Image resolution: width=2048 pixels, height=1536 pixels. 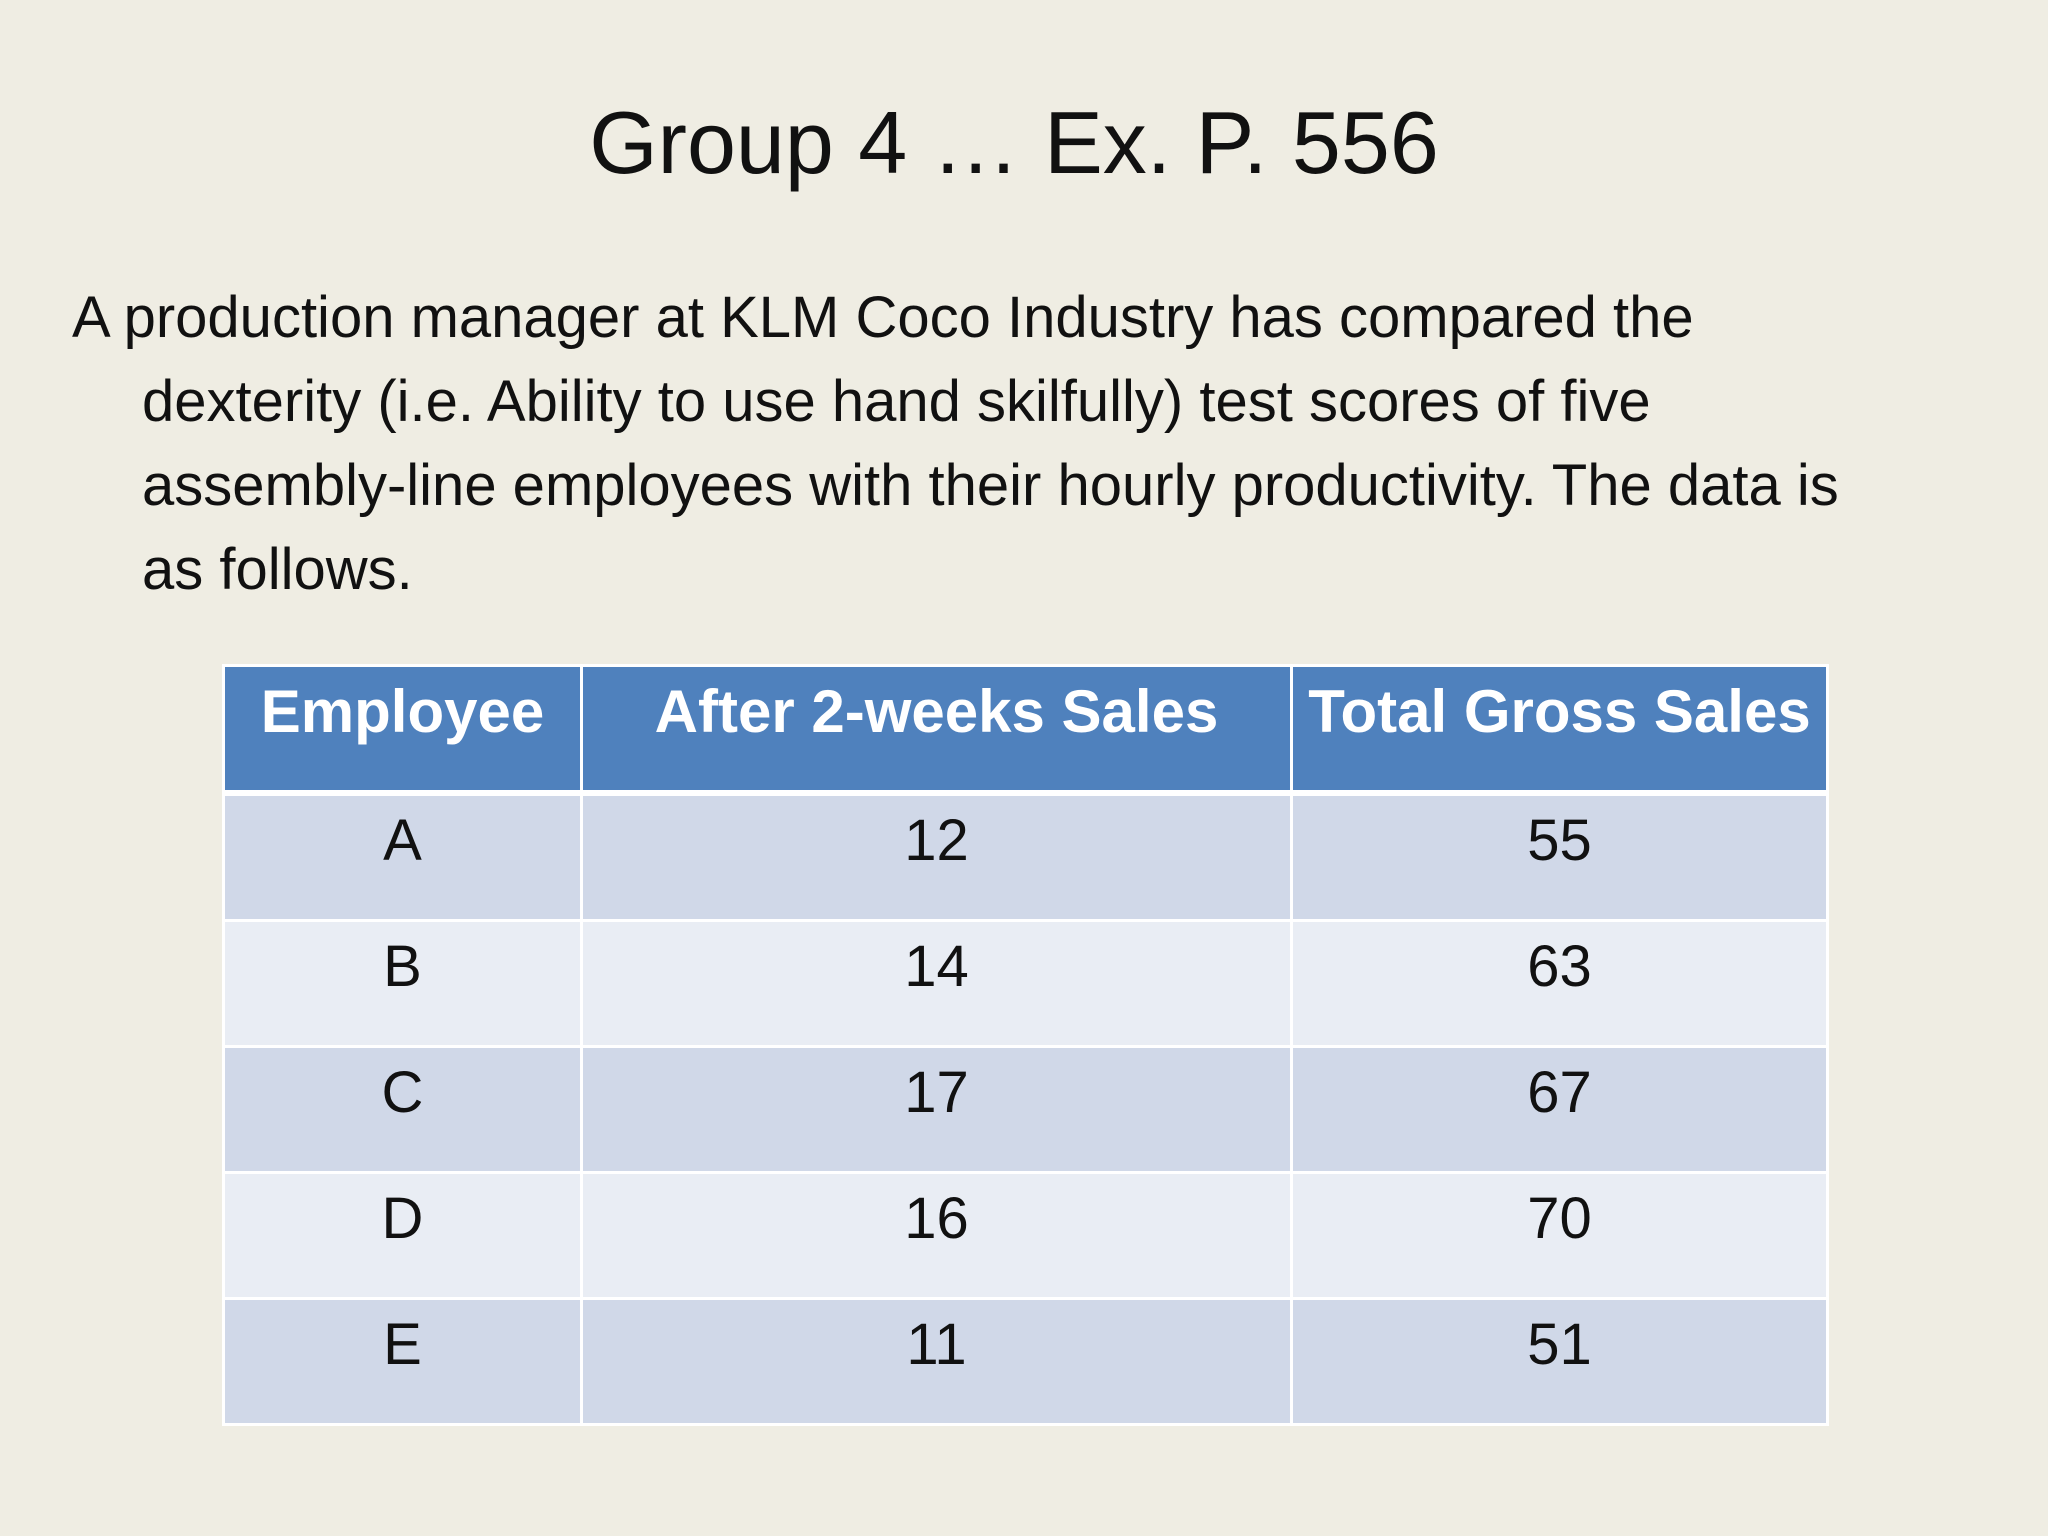 I want to click on table-row: E 11 51, so click(x=1025, y=1361).